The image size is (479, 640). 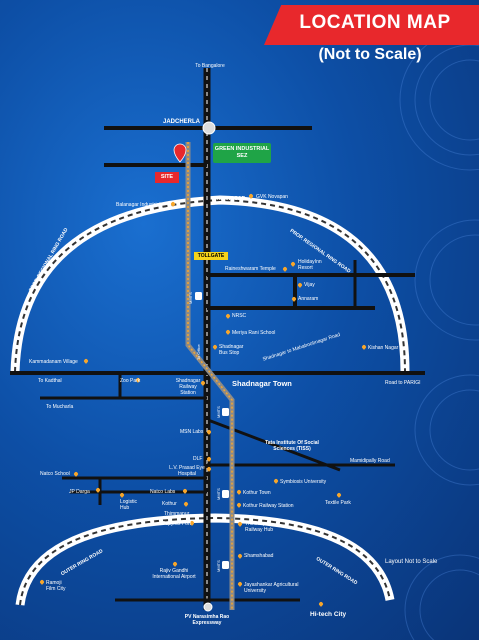 What do you see at coordinates (169, 504) in the screenshot?
I see `kothur-label: Kothur` at bounding box center [169, 504].